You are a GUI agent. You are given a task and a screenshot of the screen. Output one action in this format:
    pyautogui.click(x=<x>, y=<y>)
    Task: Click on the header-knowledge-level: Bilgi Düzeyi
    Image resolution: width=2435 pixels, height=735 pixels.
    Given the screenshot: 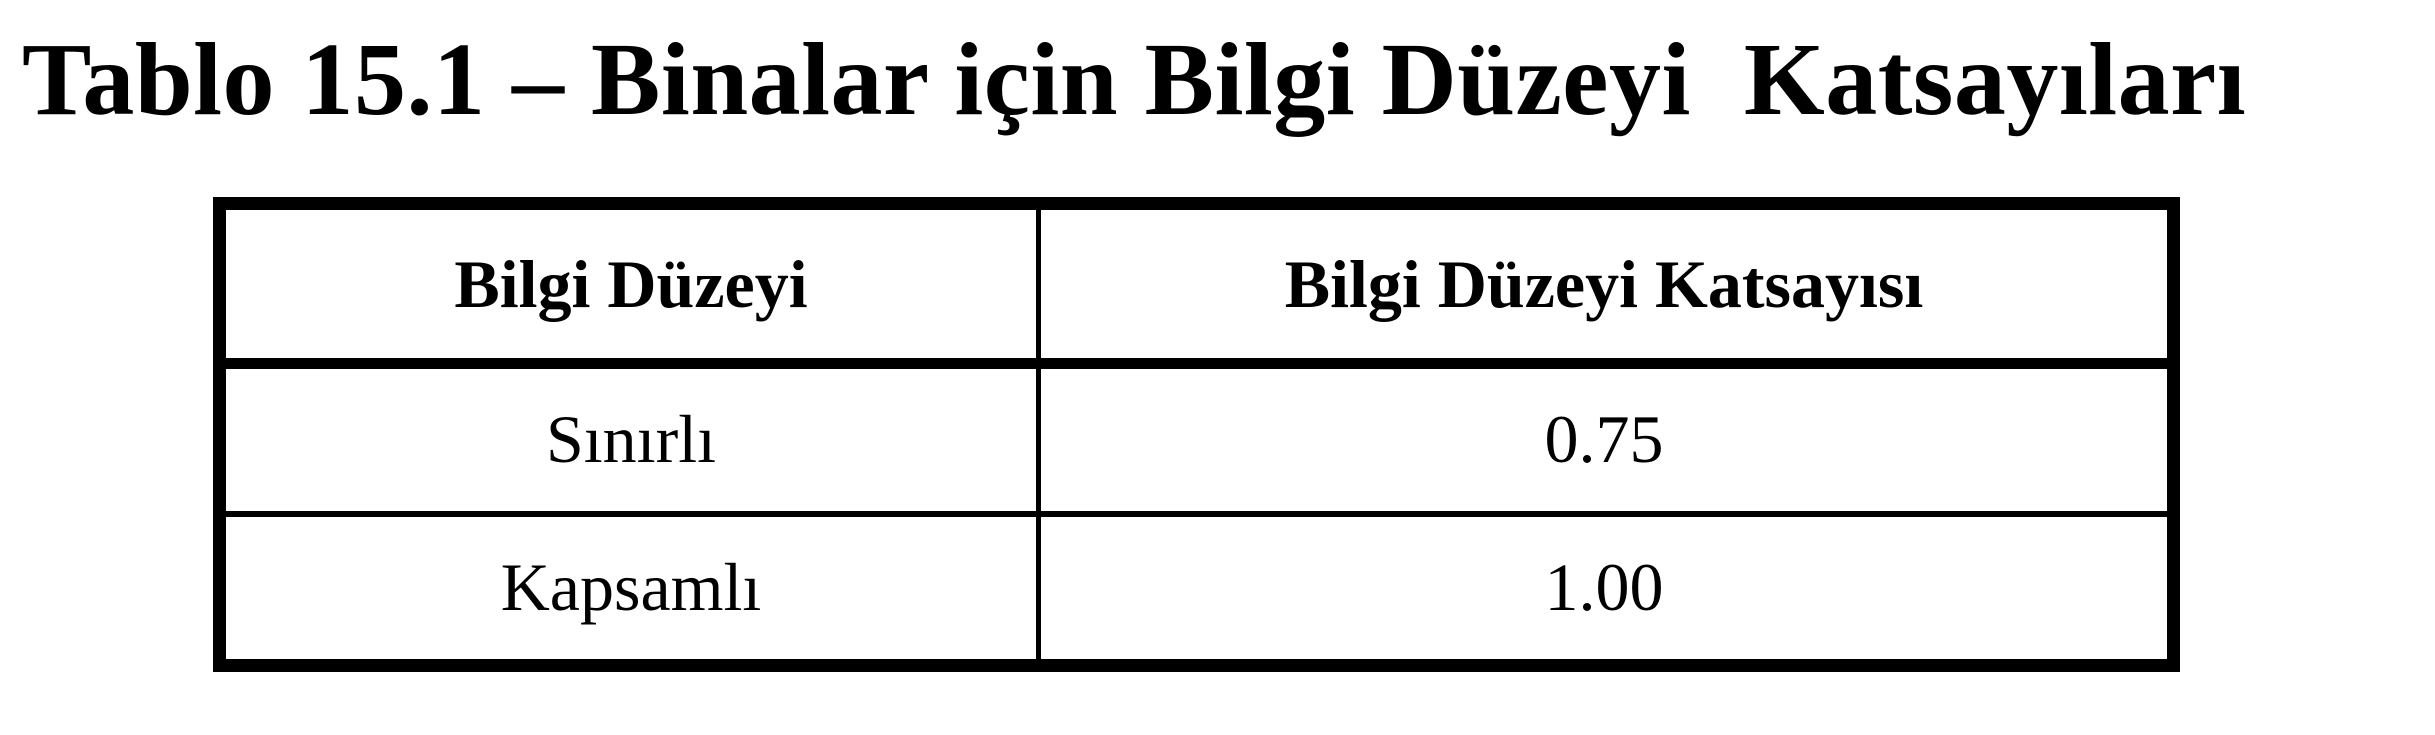 What is the action you would take?
    pyautogui.click(x=630, y=286)
    